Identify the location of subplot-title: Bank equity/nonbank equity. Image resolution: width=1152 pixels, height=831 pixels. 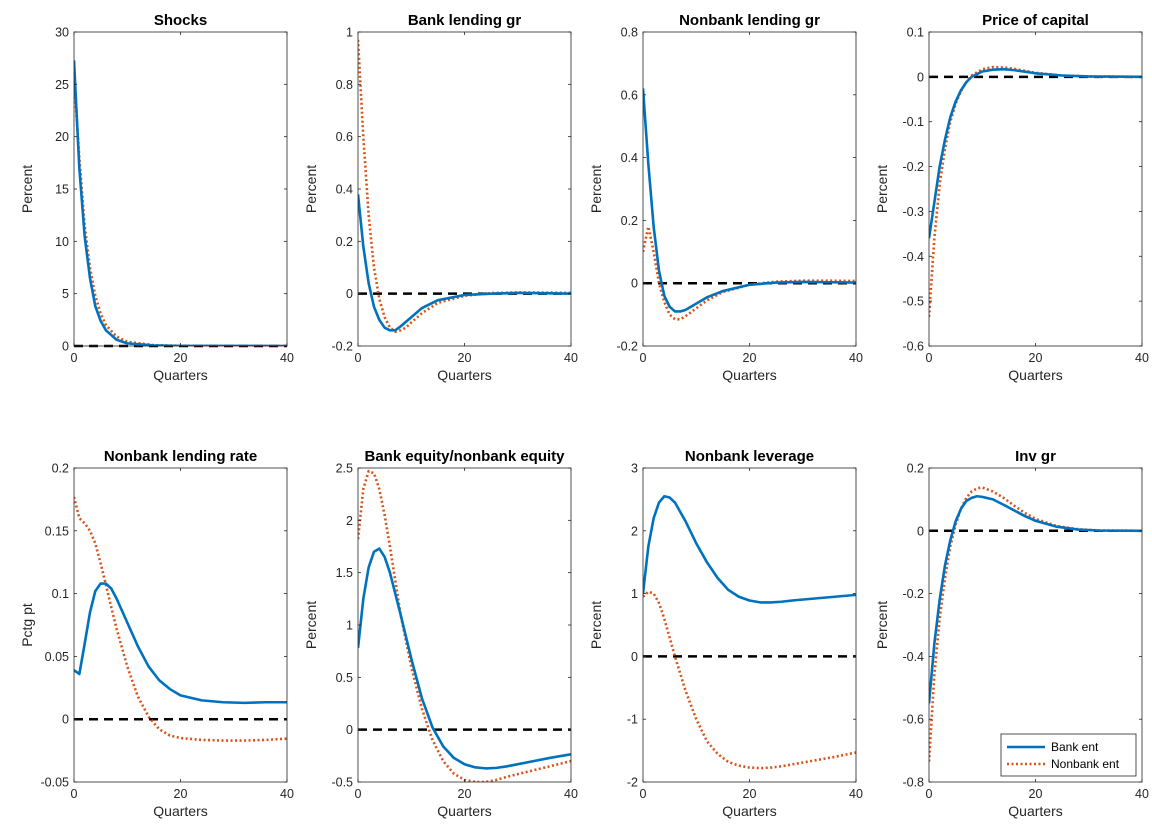
(464, 456).